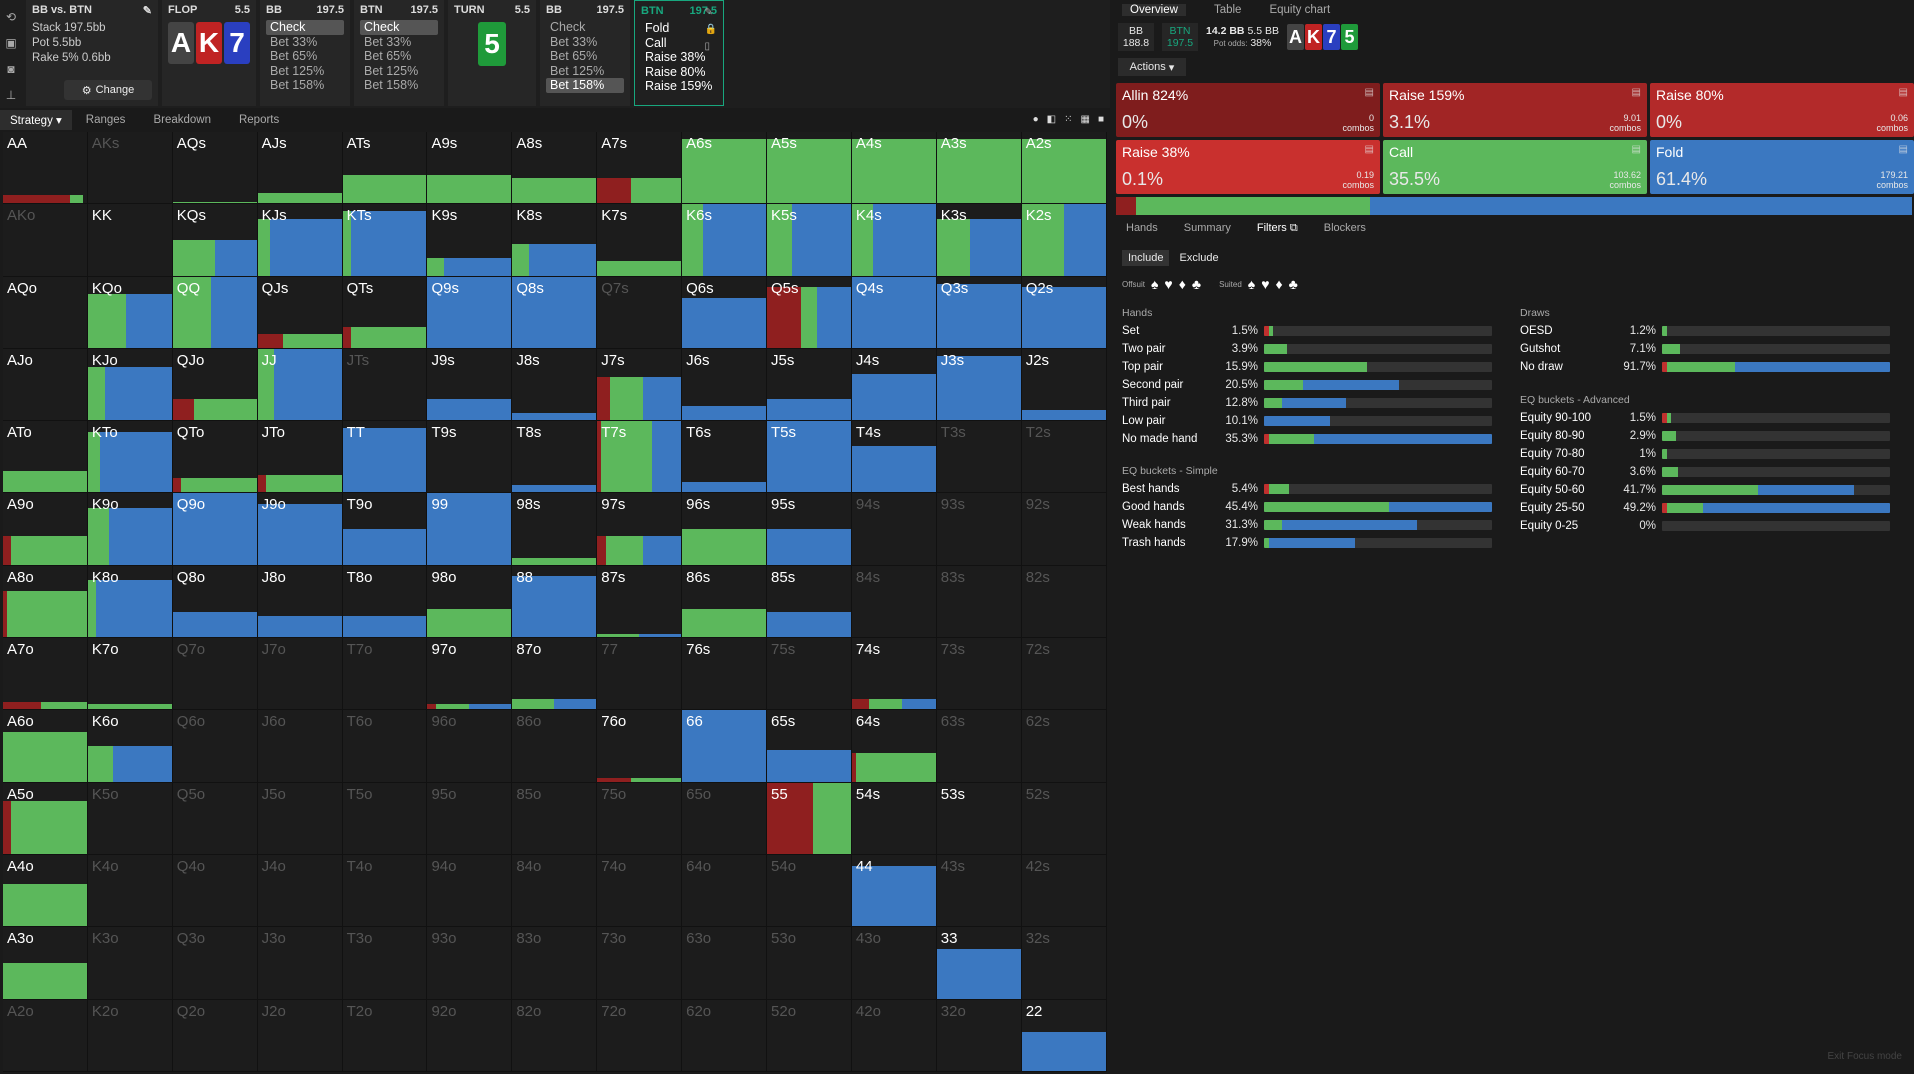 This screenshot has height=1074, width=1914. What do you see at coordinates (300, 1035) in the screenshot?
I see `hand-cell: J2o` at bounding box center [300, 1035].